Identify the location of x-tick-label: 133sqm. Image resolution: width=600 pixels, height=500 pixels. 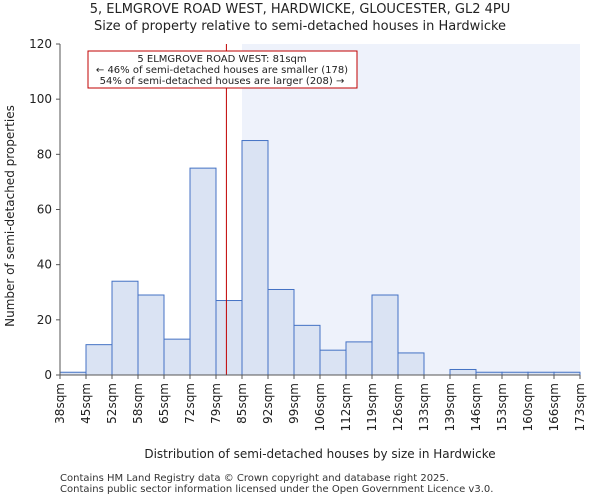
(424, 407).